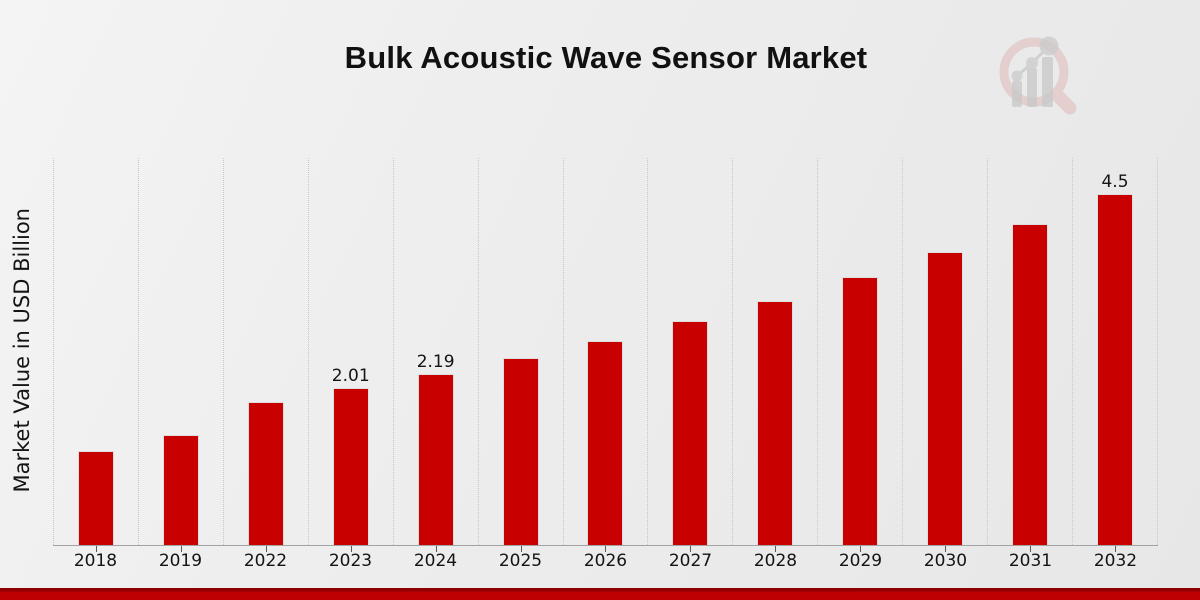 The height and width of the screenshot is (600, 1200). Describe the element at coordinates (775, 422) in the screenshot. I see `bar-2028` at that location.